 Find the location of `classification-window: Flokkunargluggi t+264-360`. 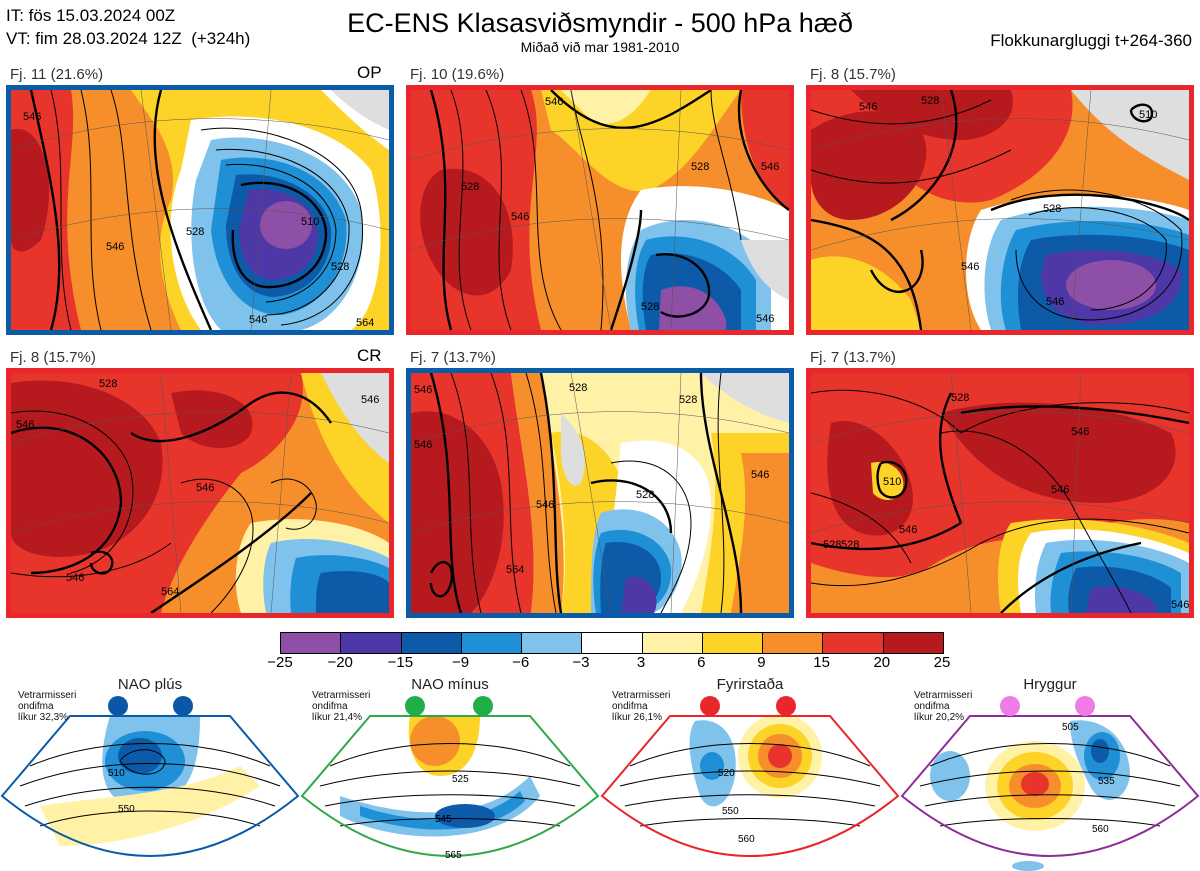

classification-window: Flokkunargluggi t+264-360 is located at coordinates (1091, 40).